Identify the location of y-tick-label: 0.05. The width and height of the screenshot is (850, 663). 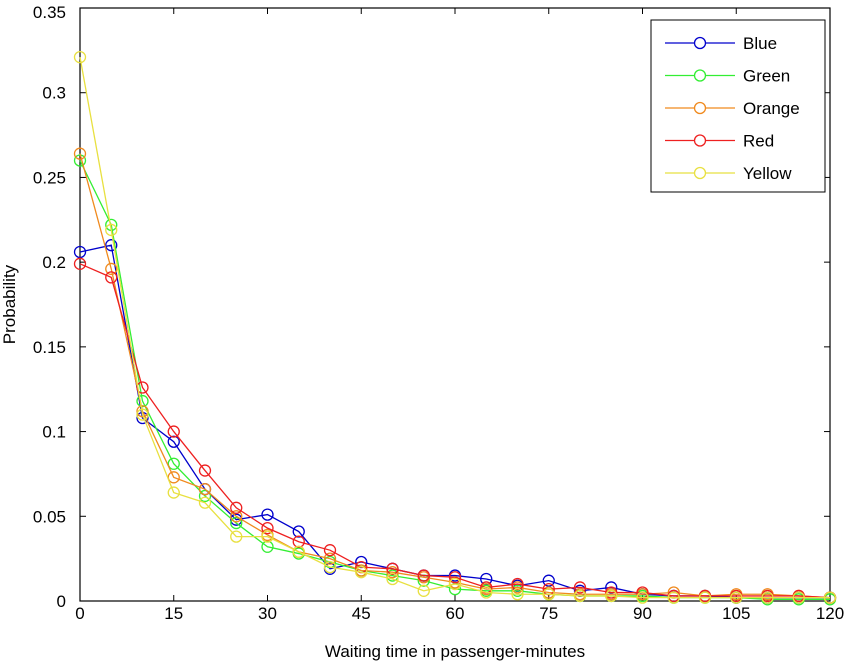
(49, 516).